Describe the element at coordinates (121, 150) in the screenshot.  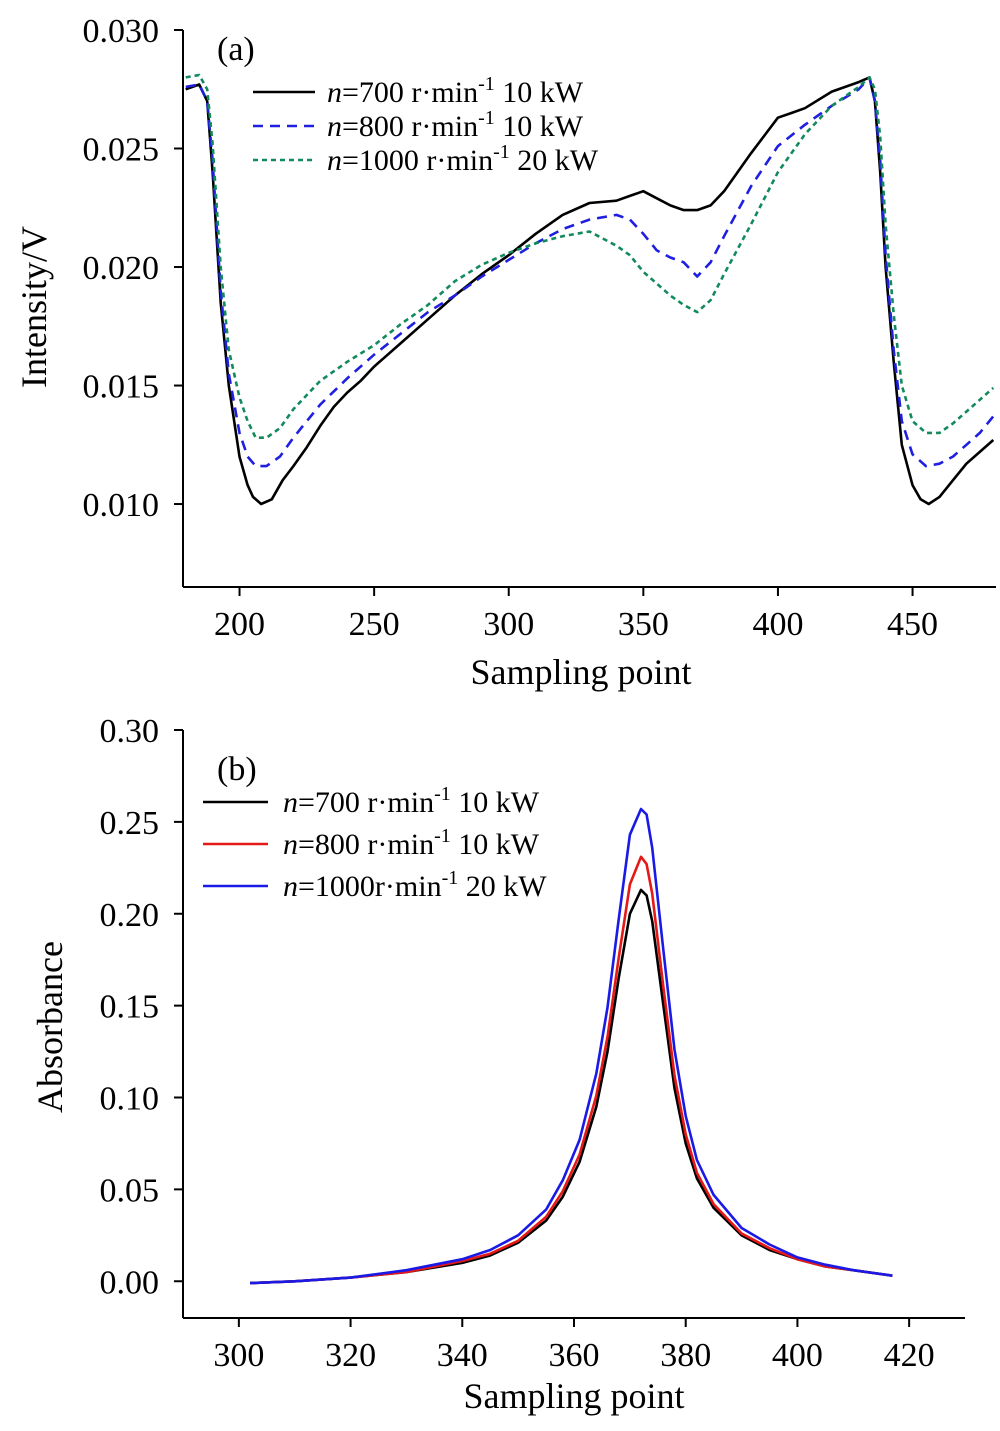
I see `y-tick-label: 0.025` at that location.